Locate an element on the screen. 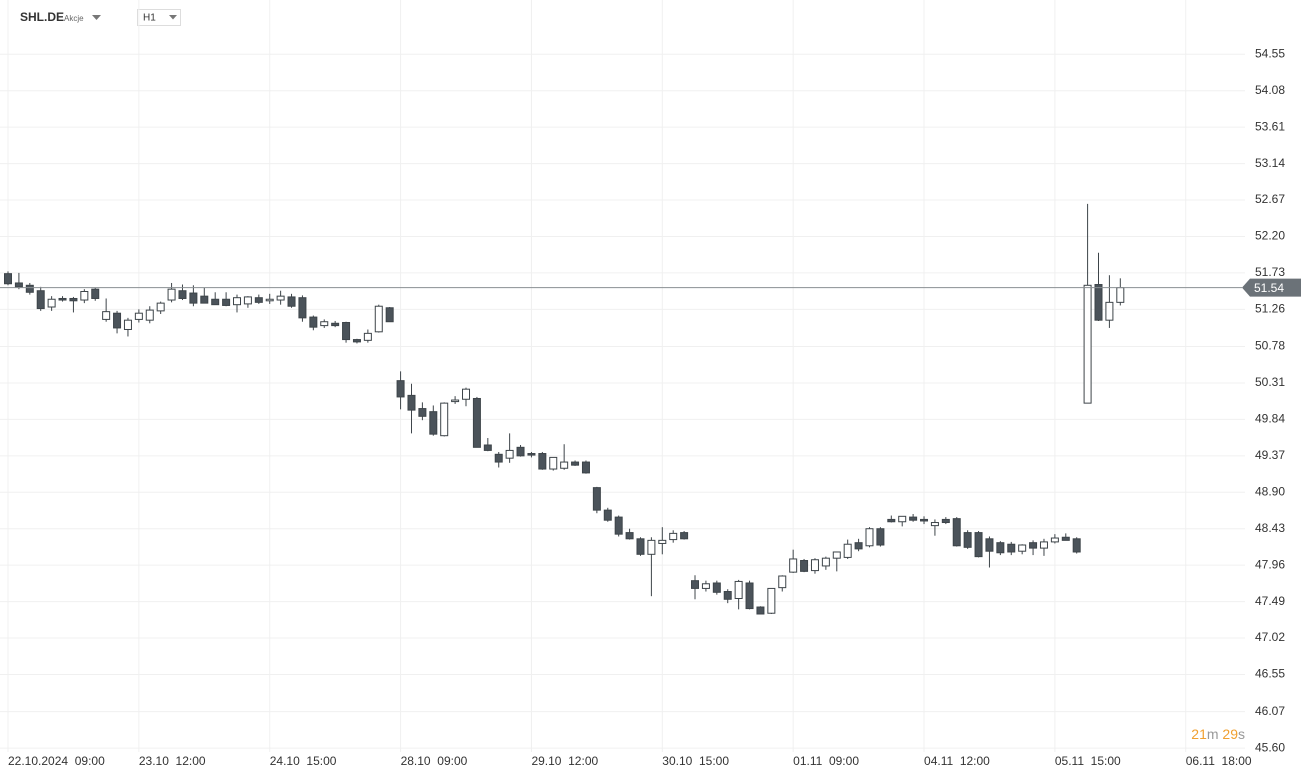 Image resolution: width=1314 pixels, height=779 pixels. interval: H1 is located at coordinates (149, 18).